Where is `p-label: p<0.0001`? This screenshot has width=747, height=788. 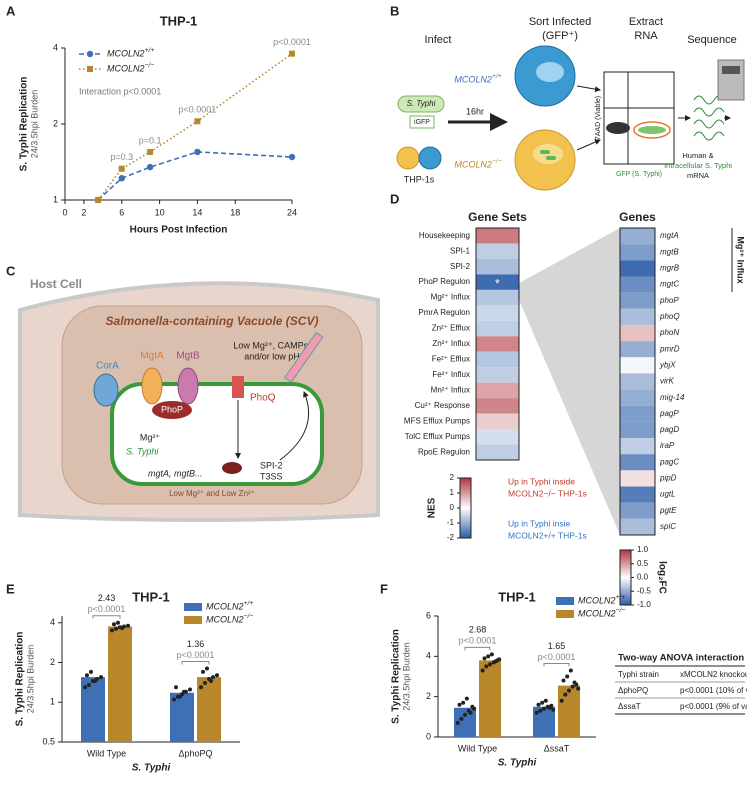 p-label: p<0.0001 is located at coordinates (107, 609).